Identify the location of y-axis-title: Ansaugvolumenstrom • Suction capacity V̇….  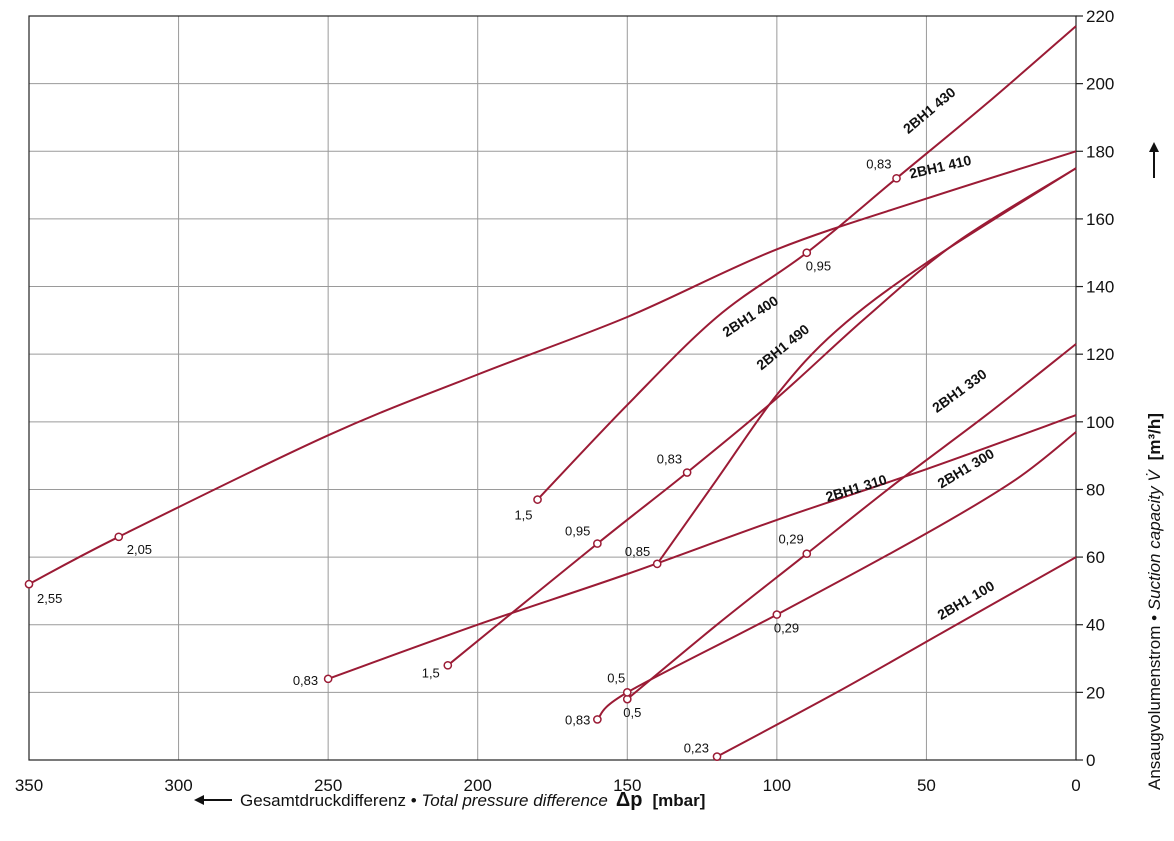
(1154, 466).